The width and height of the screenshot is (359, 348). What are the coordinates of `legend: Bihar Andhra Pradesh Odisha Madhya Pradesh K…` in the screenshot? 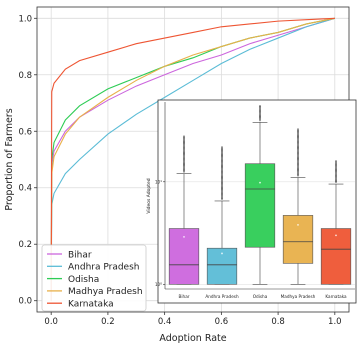 It's located at (94, 278).